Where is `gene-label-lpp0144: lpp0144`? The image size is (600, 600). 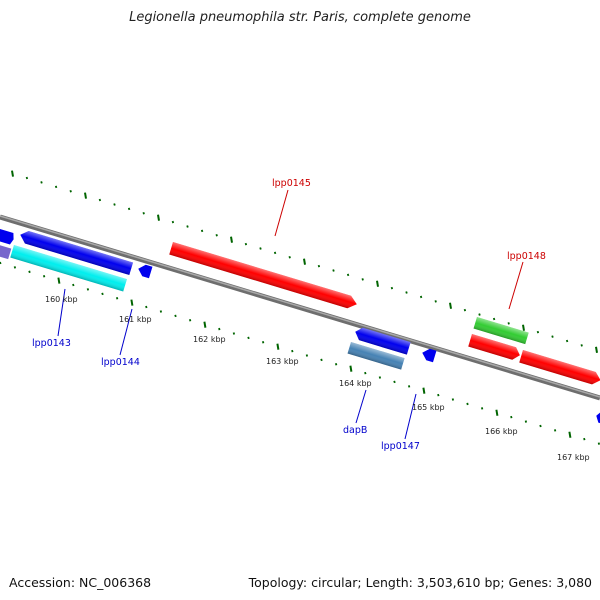
gene-label-lpp0144: lpp0144 is located at coordinates (120, 362).